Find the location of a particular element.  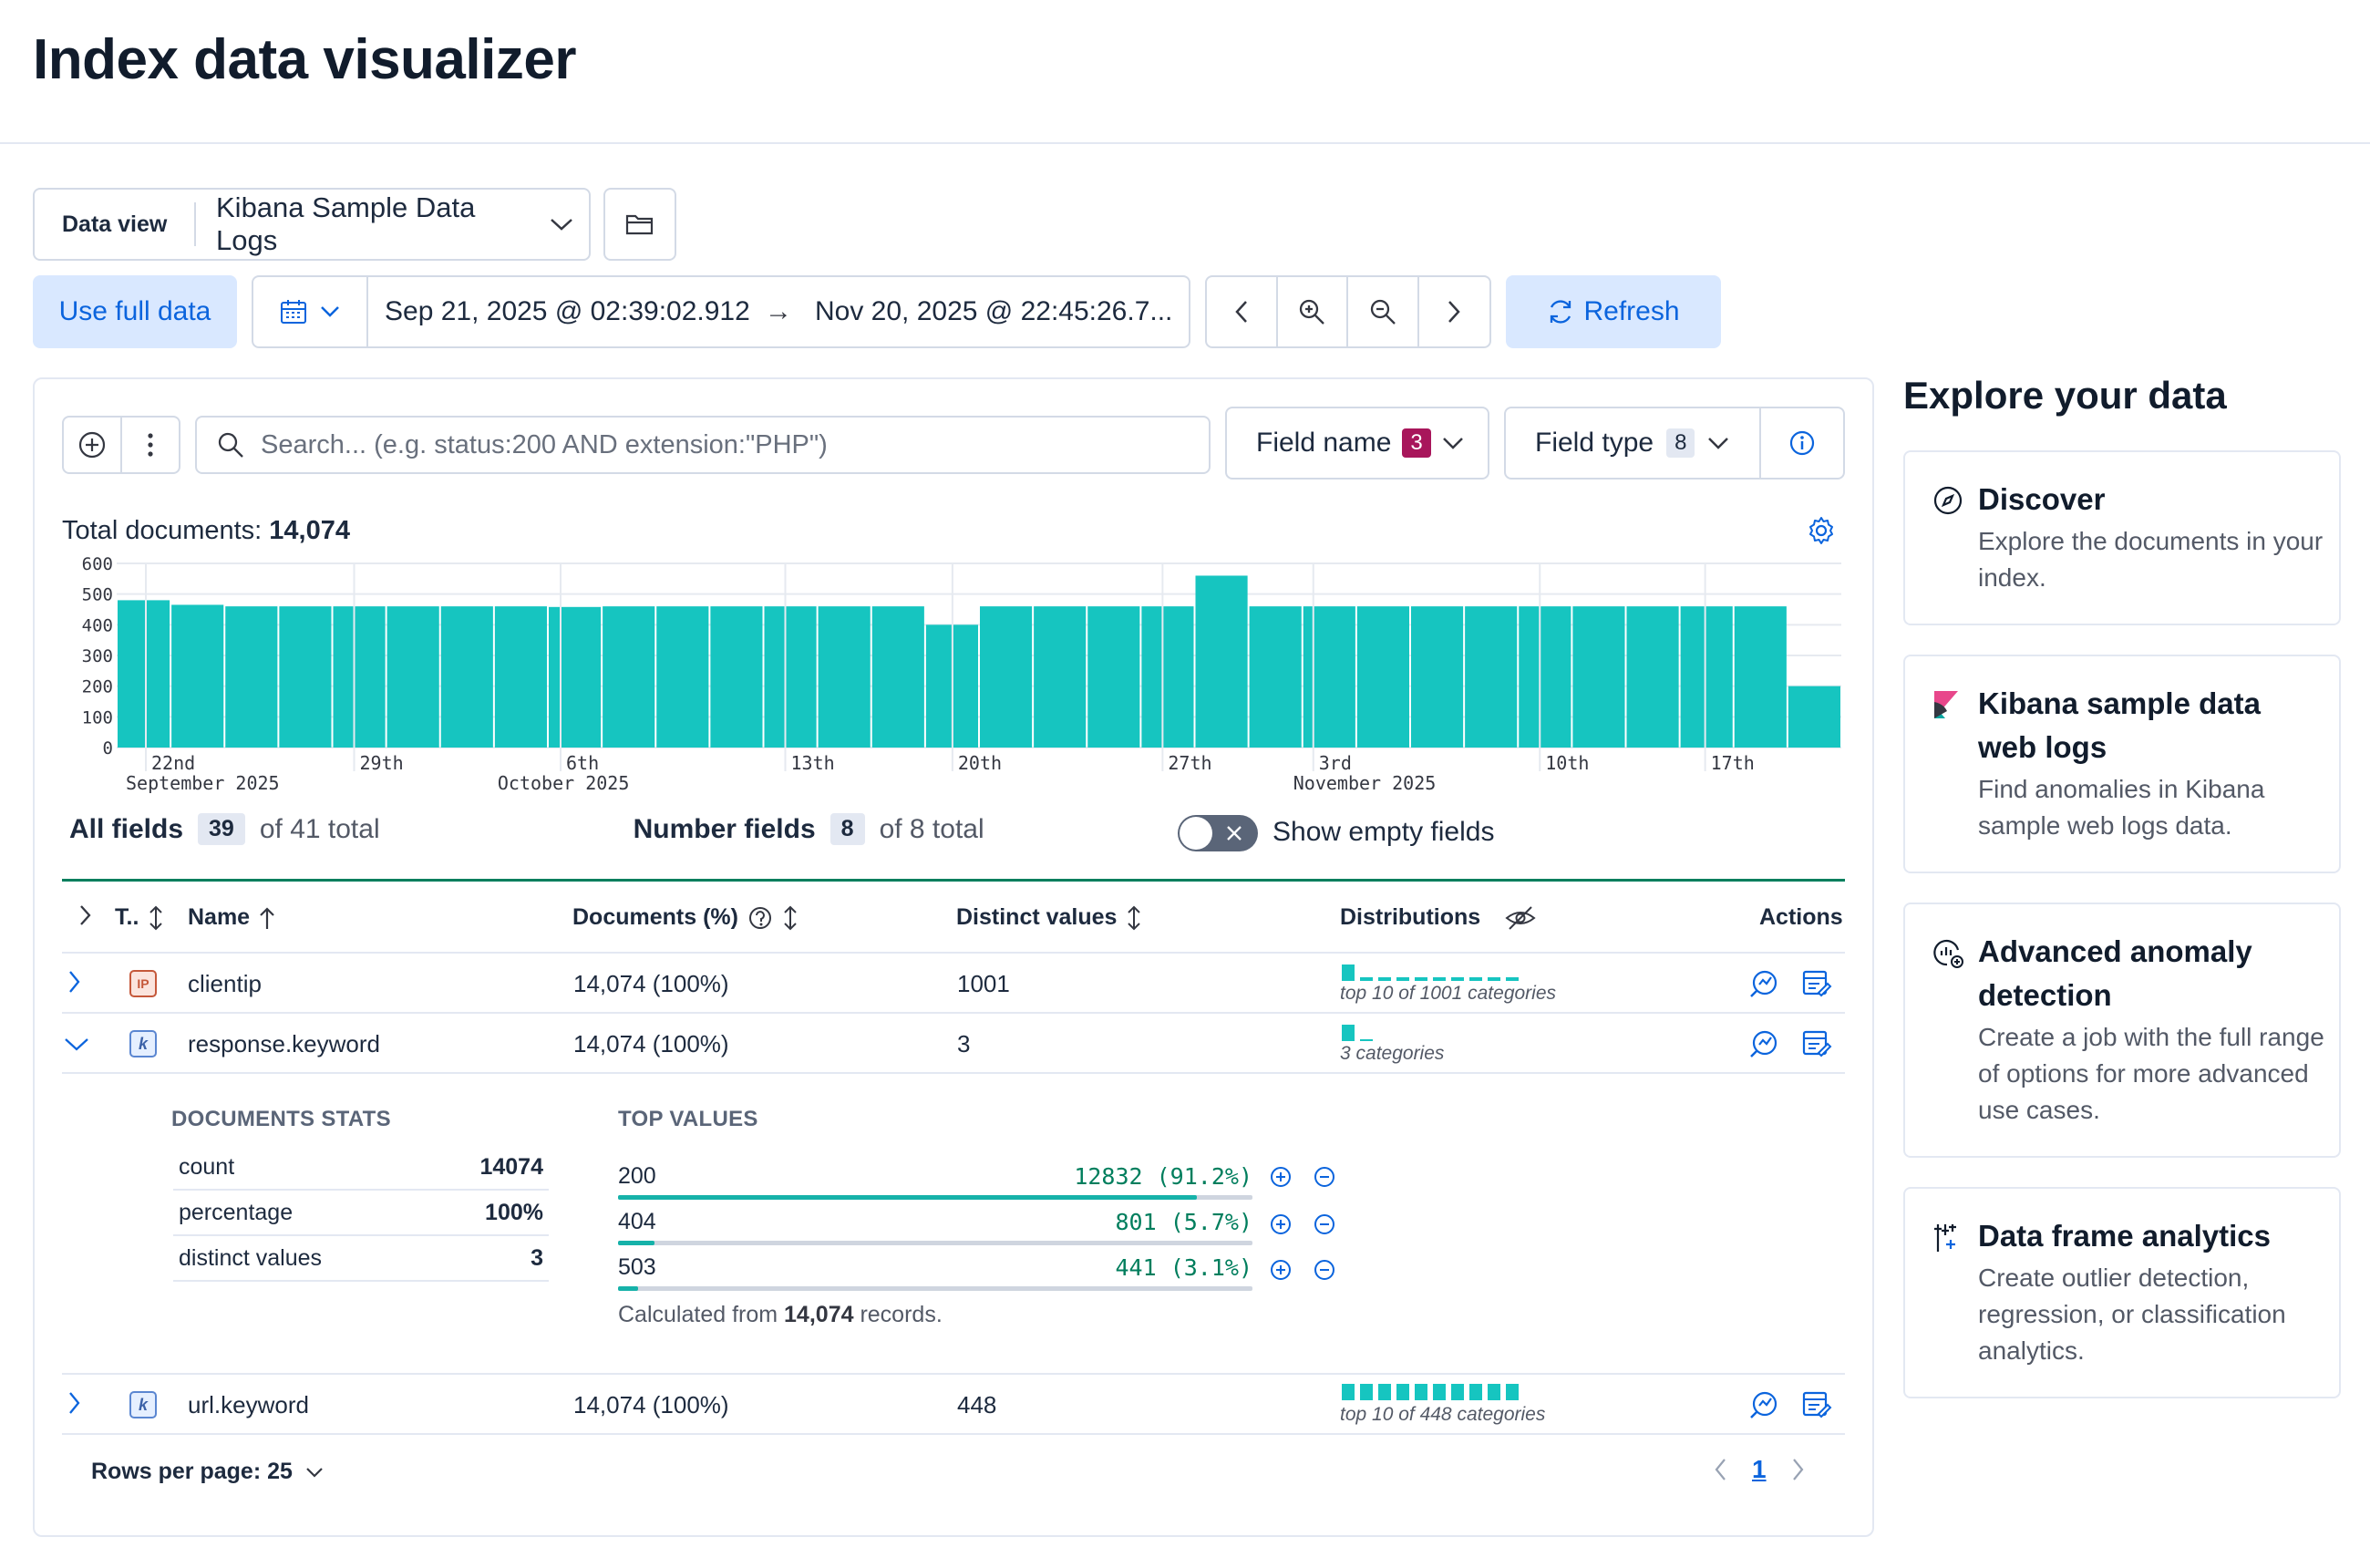

eye-closed-icon is located at coordinates (1520, 918).